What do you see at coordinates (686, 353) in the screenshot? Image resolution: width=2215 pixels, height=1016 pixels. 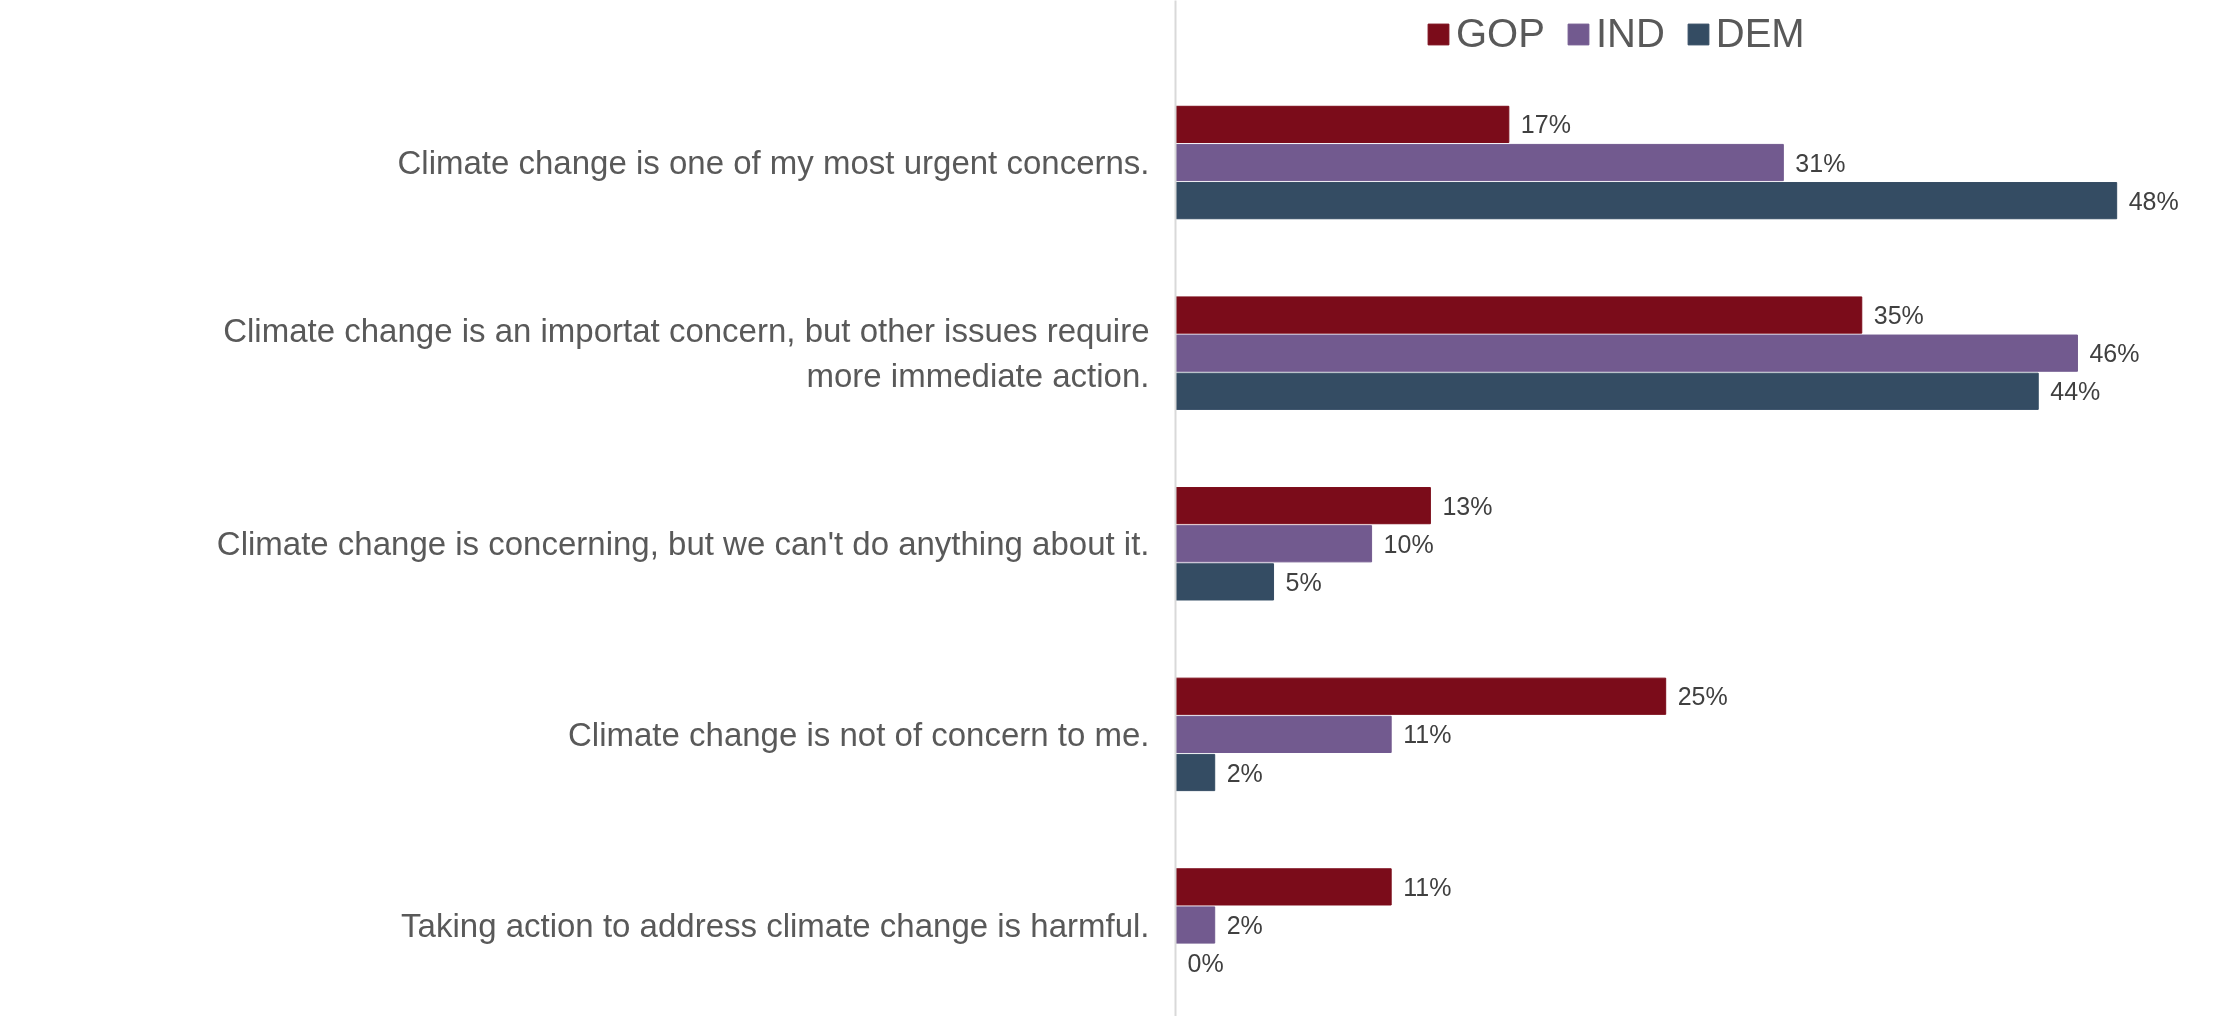 I see `y-tick-label: Climate change is an importat concern, but other issues require more immediate action.` at bounding box center [686, 353].